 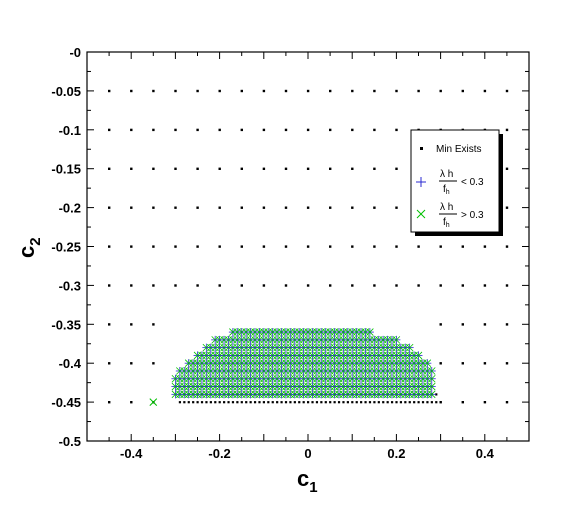 What do you see at coordinates (70, 130) in the screenshot?
I see `y-tick-label: -0.1` at bounding box center [70, 130].